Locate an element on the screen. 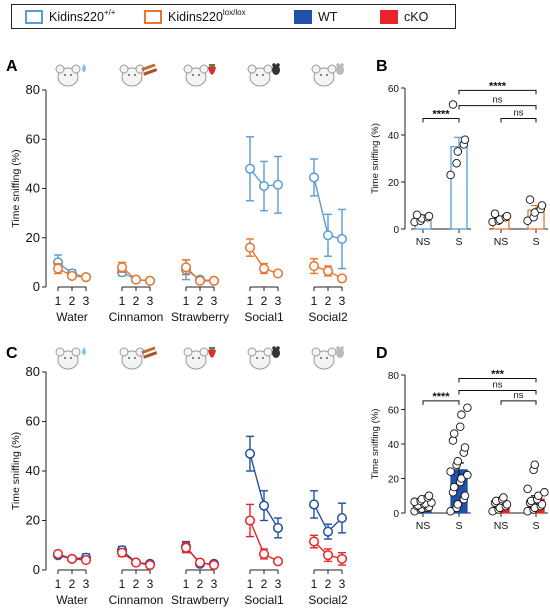 The height and width of the screenshot is (608, 550). group-label: Cinnamon is located at coordinates (136, 317).